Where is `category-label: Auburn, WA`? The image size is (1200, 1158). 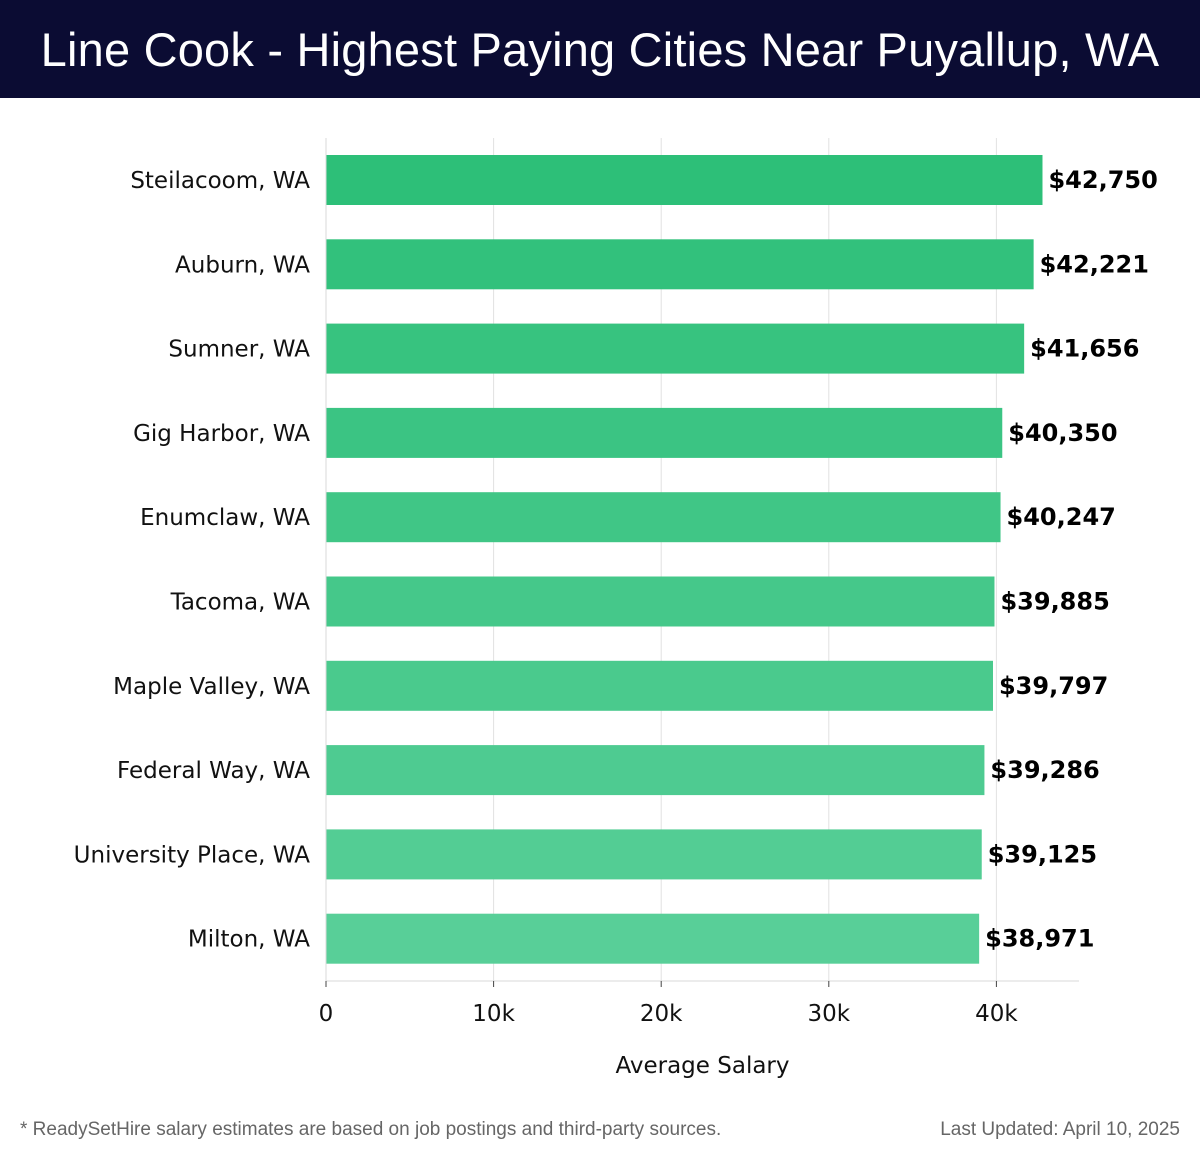 category-label: Auburn, WA is located at coordinates (242, 265).